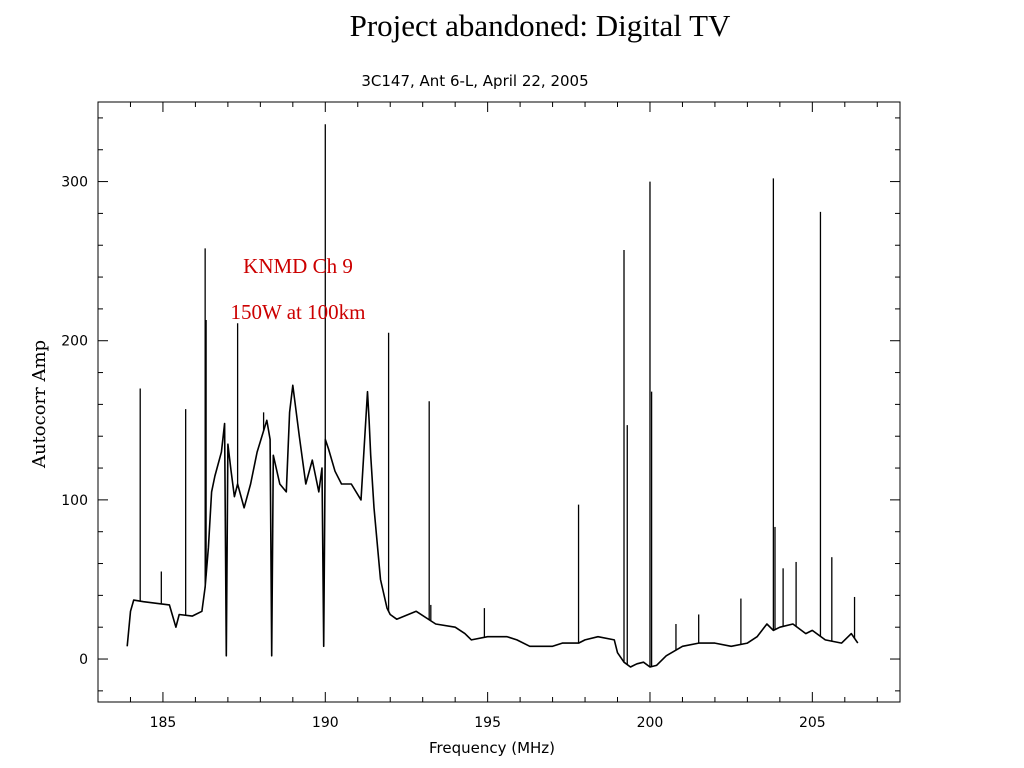 Image resolution: width=1024 pixels, height=768 pixels. Describe the element at coordinates (298, 312) in the screenshot. I see `annotation-power: 150W at 100km` at that location.